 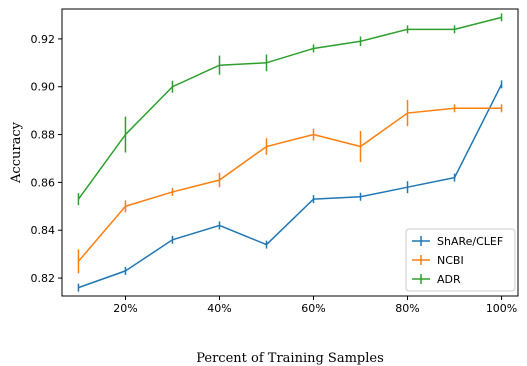 What do you see at coordinates (407, 308) in the screenshot?
I see `x-tick-label: 80%` at bounding box center [407, 308].